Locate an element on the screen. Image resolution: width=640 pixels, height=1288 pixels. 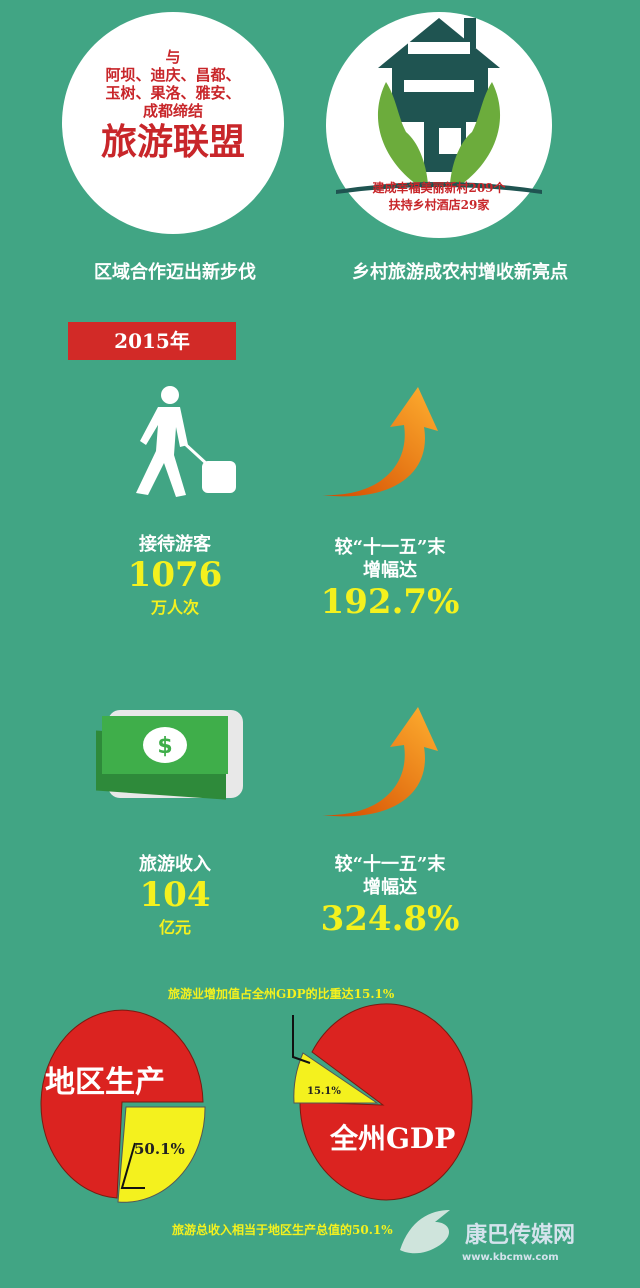
pie2-leader-line is located at coordinates (301, 1039).